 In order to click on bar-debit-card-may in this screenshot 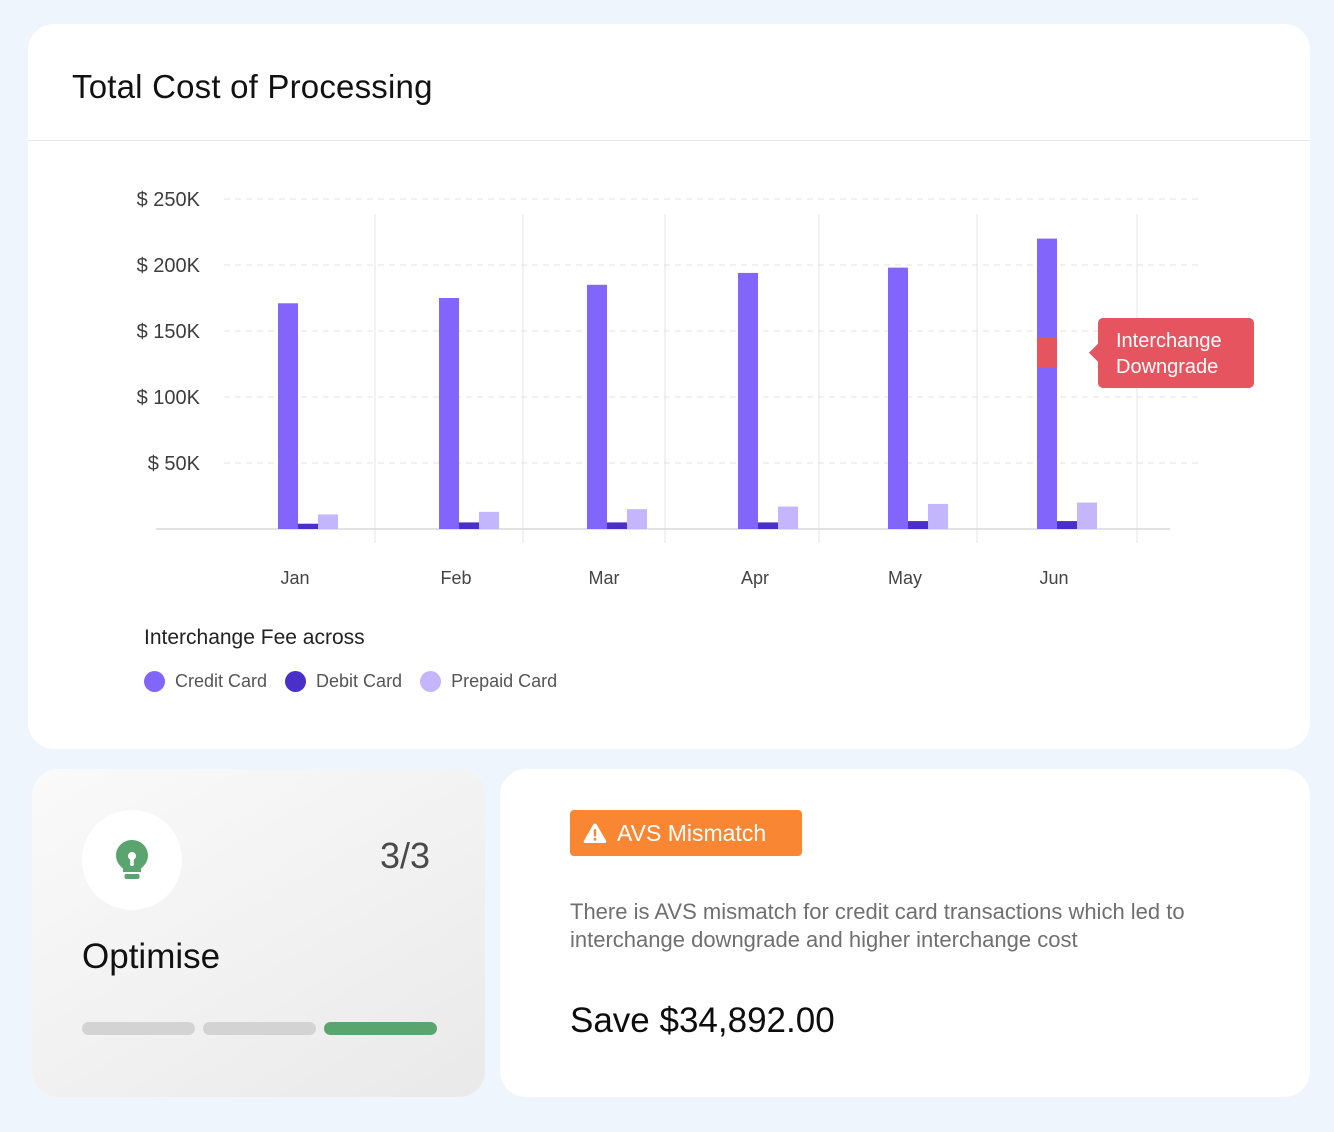, I will do `click(918, 525)`.